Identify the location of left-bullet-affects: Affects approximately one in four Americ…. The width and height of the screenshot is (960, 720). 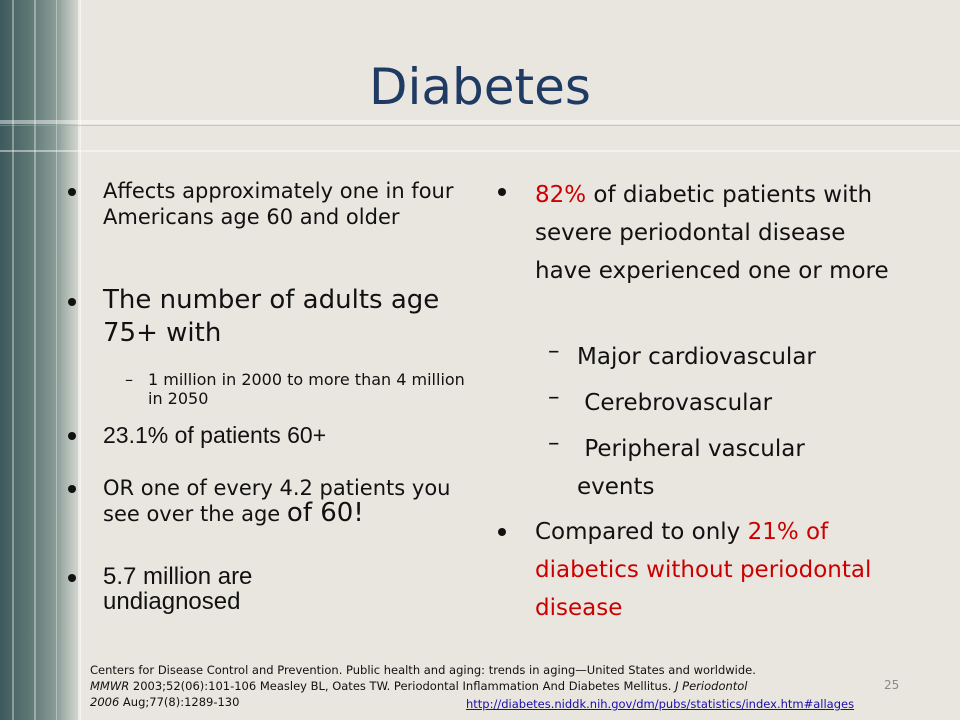
(278, 204).